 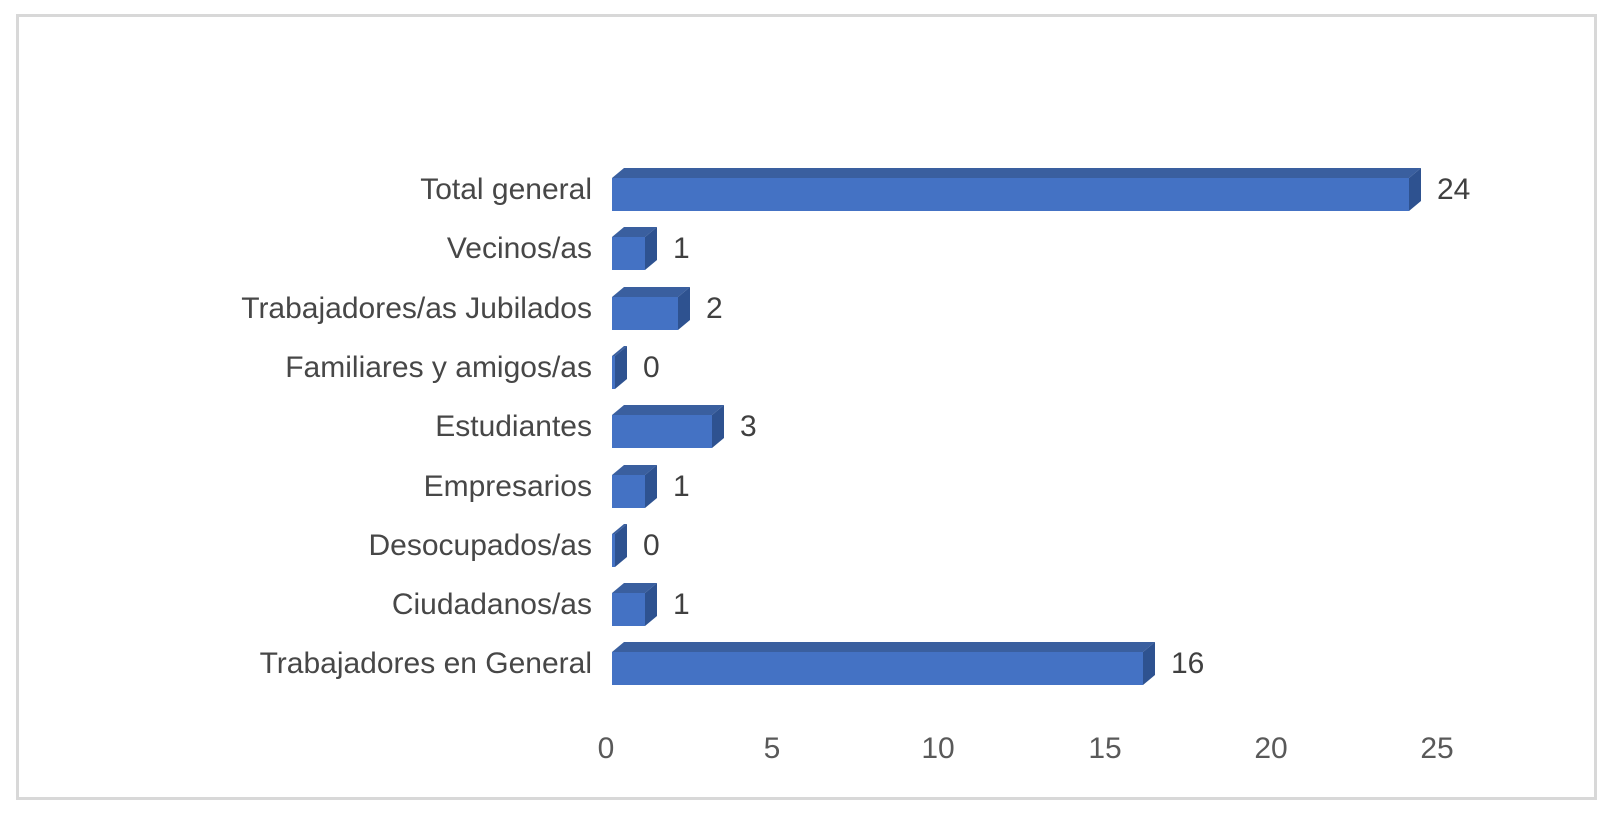 I want to click on category-label: Estudiantes, so click(x=513, y=426).